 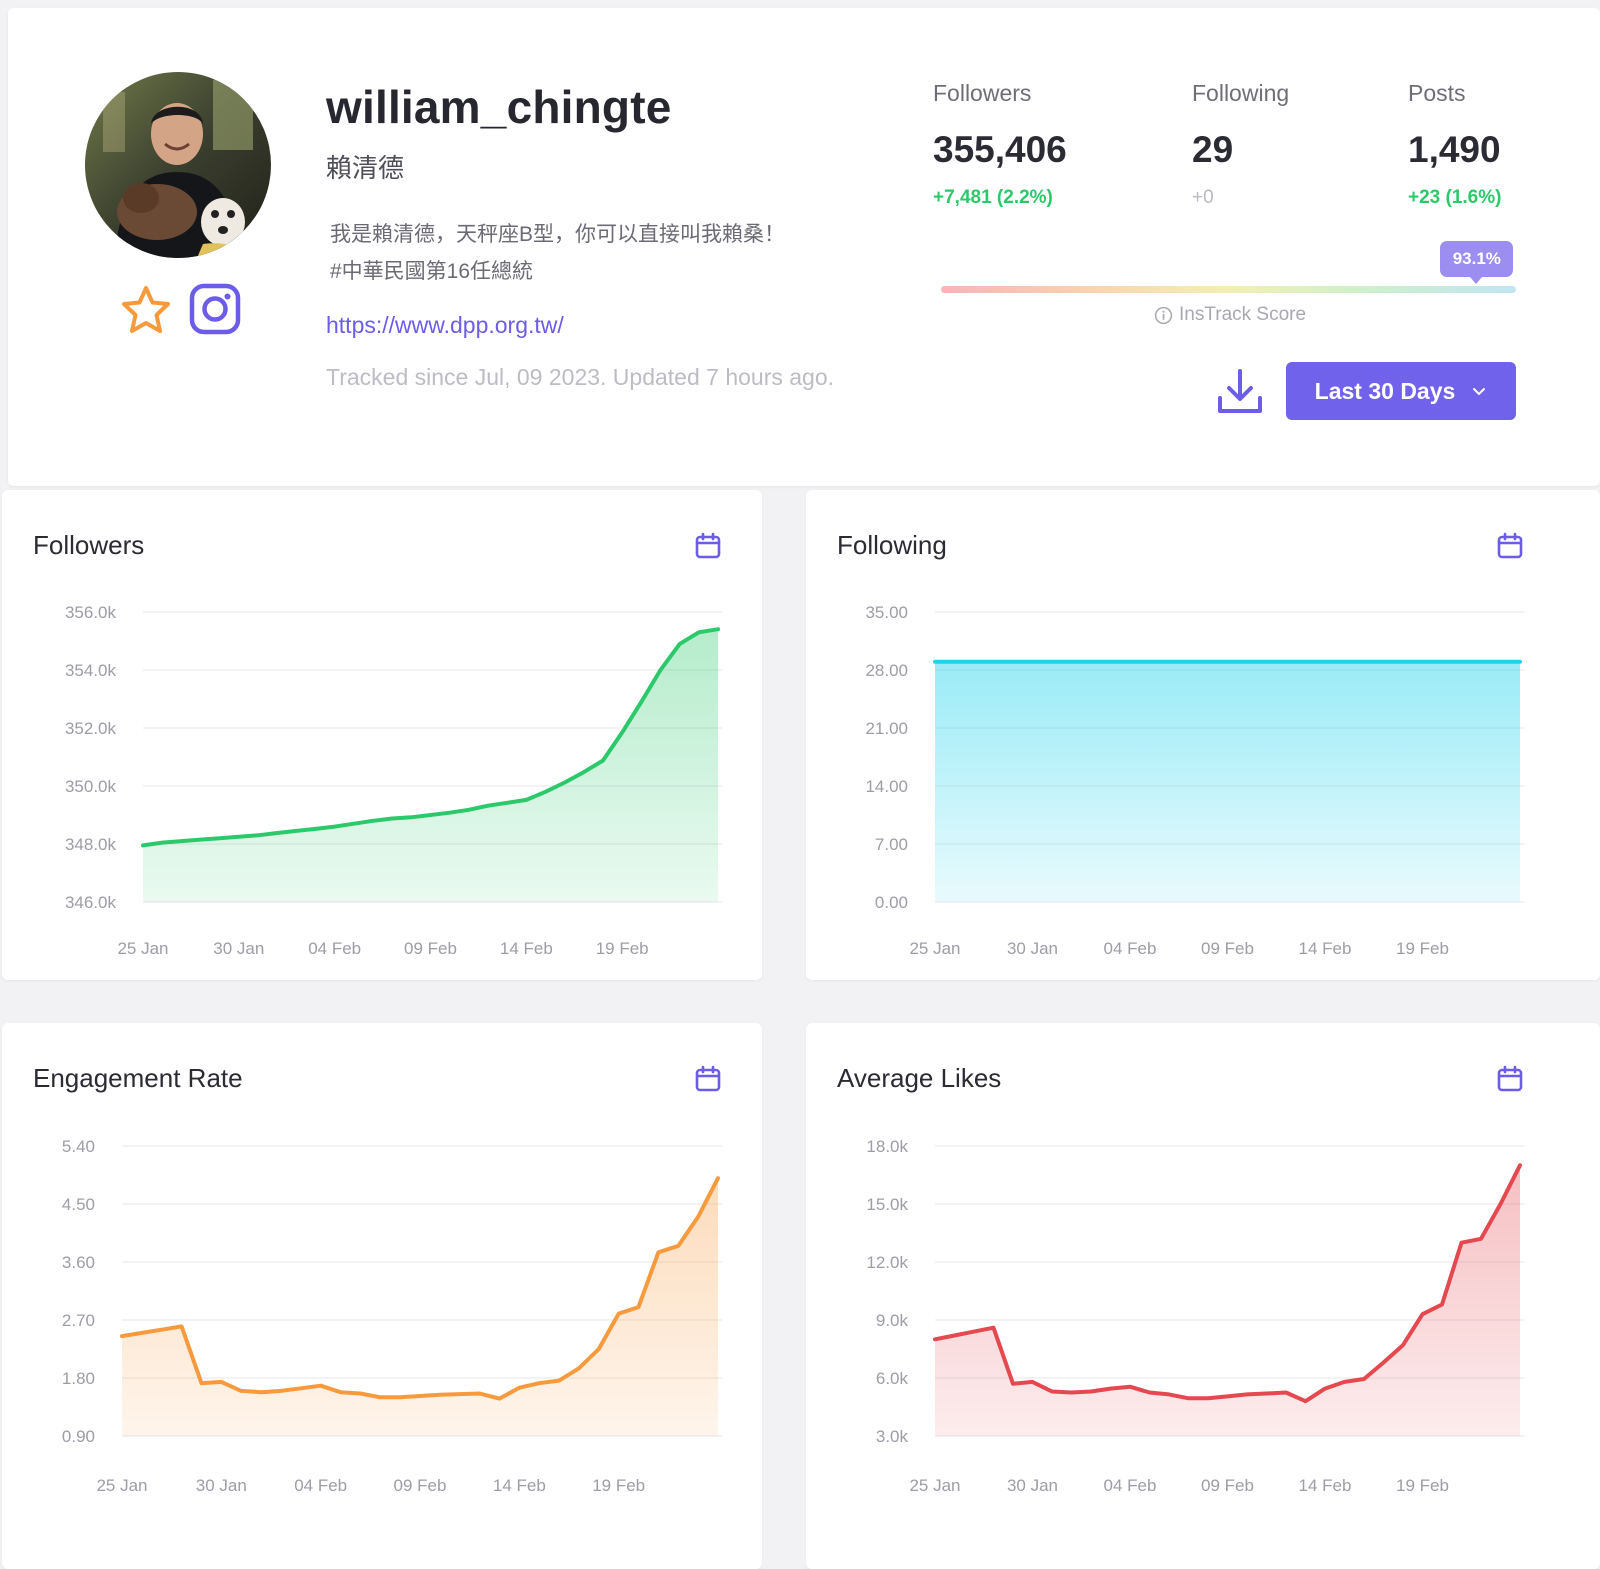 What do you see at coordinates (886, 612) in the screenshot?
I see `following-y-tick: 35.00` at bounding box center [886, 612].